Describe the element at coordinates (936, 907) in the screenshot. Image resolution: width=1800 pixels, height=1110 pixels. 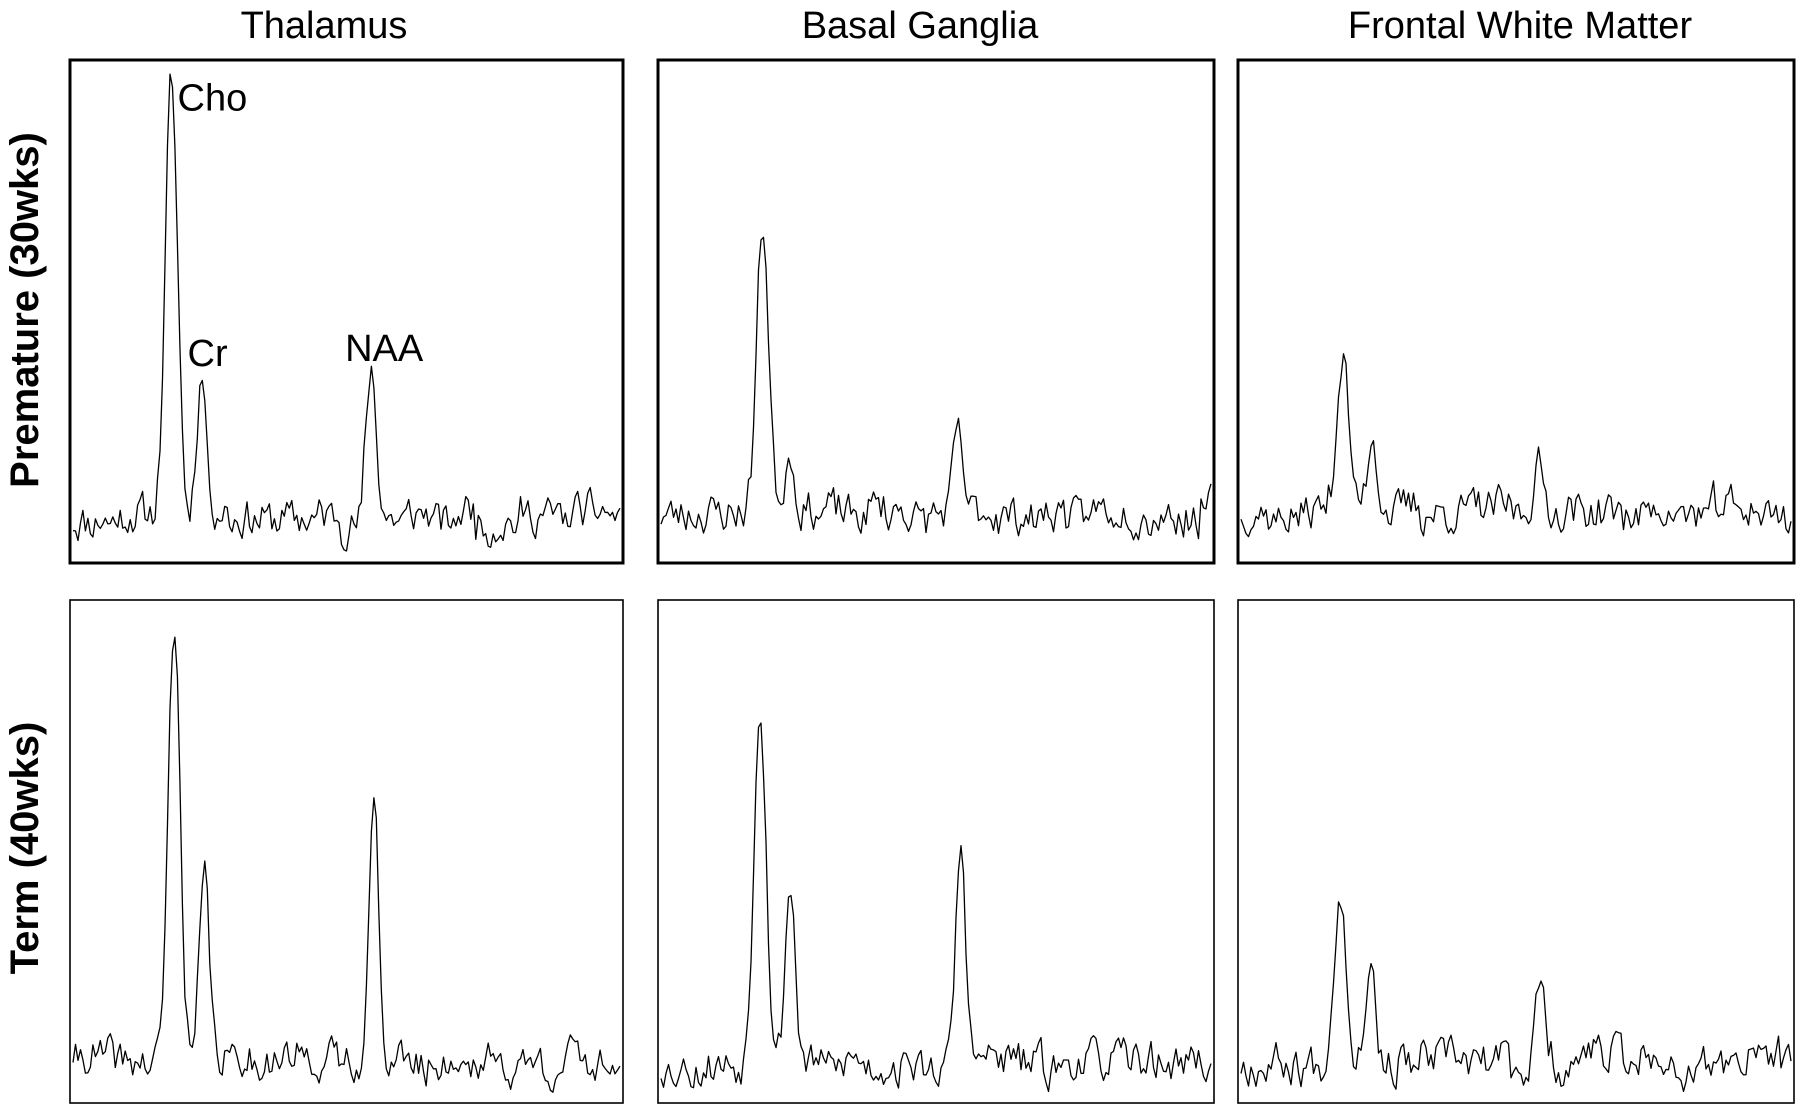
I see `spectrum-trace-basal-ganglia-term` at that location.